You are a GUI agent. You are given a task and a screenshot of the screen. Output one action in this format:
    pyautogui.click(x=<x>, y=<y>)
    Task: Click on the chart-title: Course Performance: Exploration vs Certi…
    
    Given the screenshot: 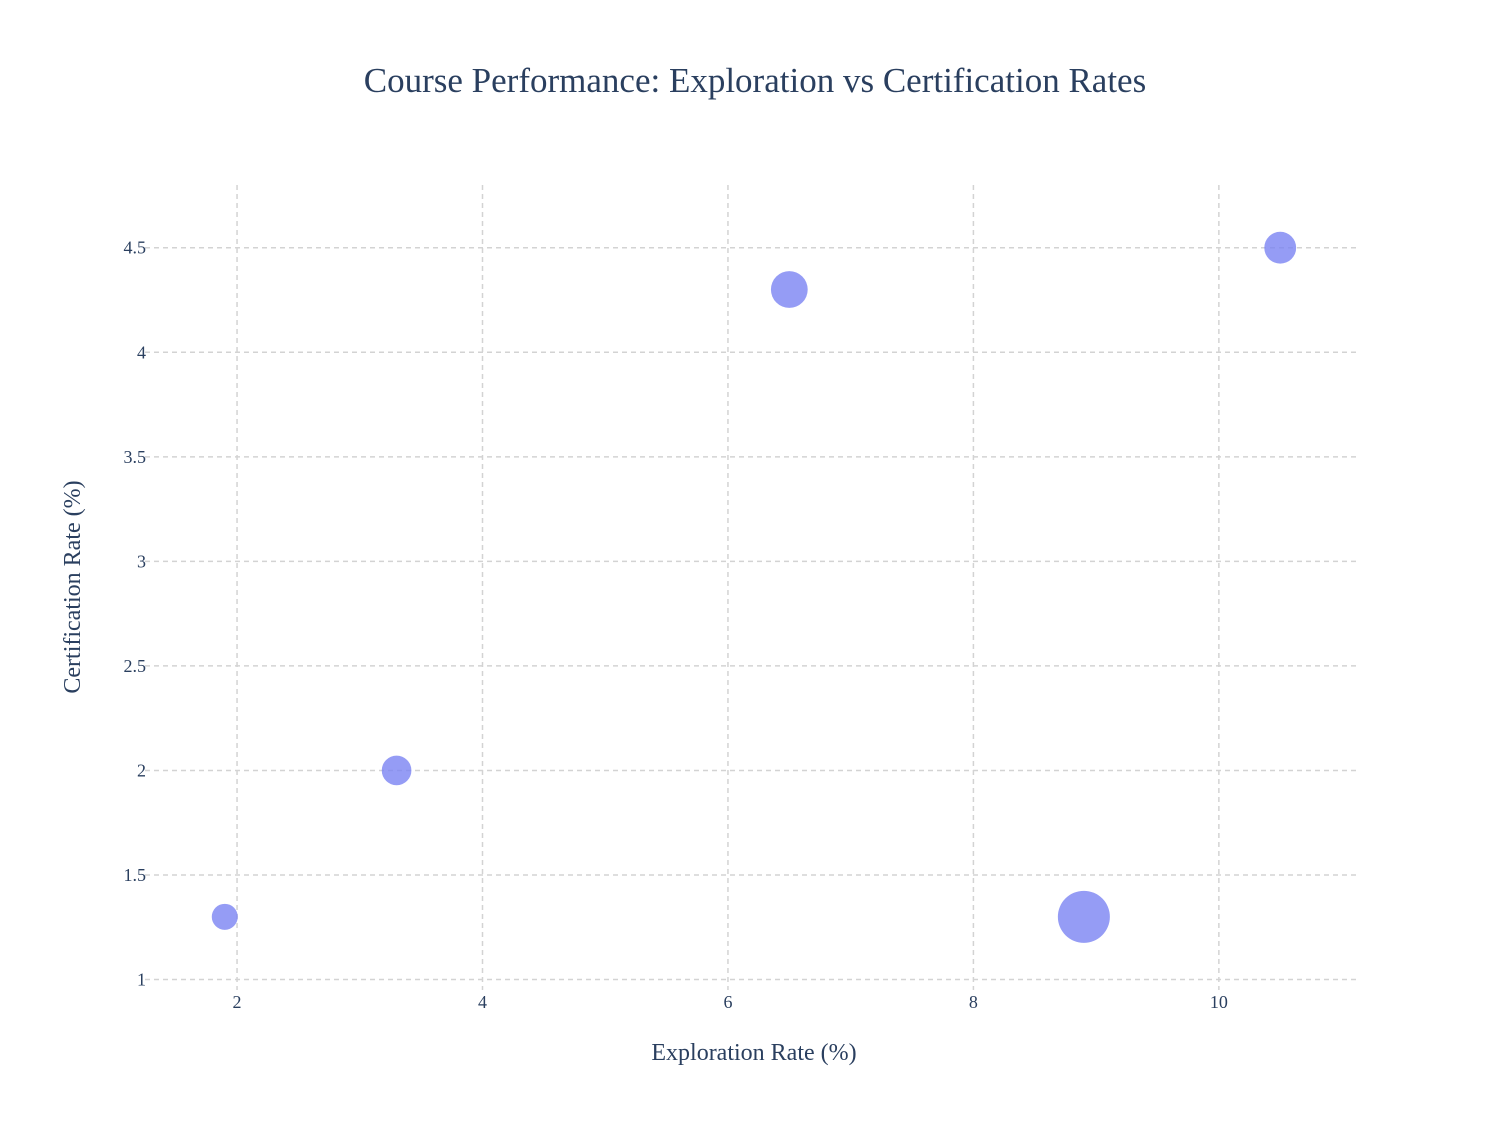 What is the action you would take?
    pyautogui.click(x=755, y=80)
    